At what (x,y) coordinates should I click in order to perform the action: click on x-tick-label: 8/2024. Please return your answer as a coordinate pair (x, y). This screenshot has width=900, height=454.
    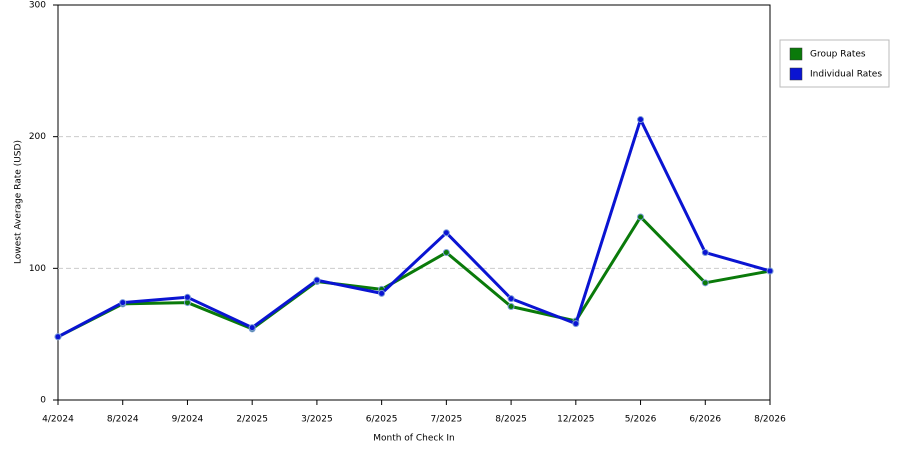
    Looking at the image, I should click on (123, 420).